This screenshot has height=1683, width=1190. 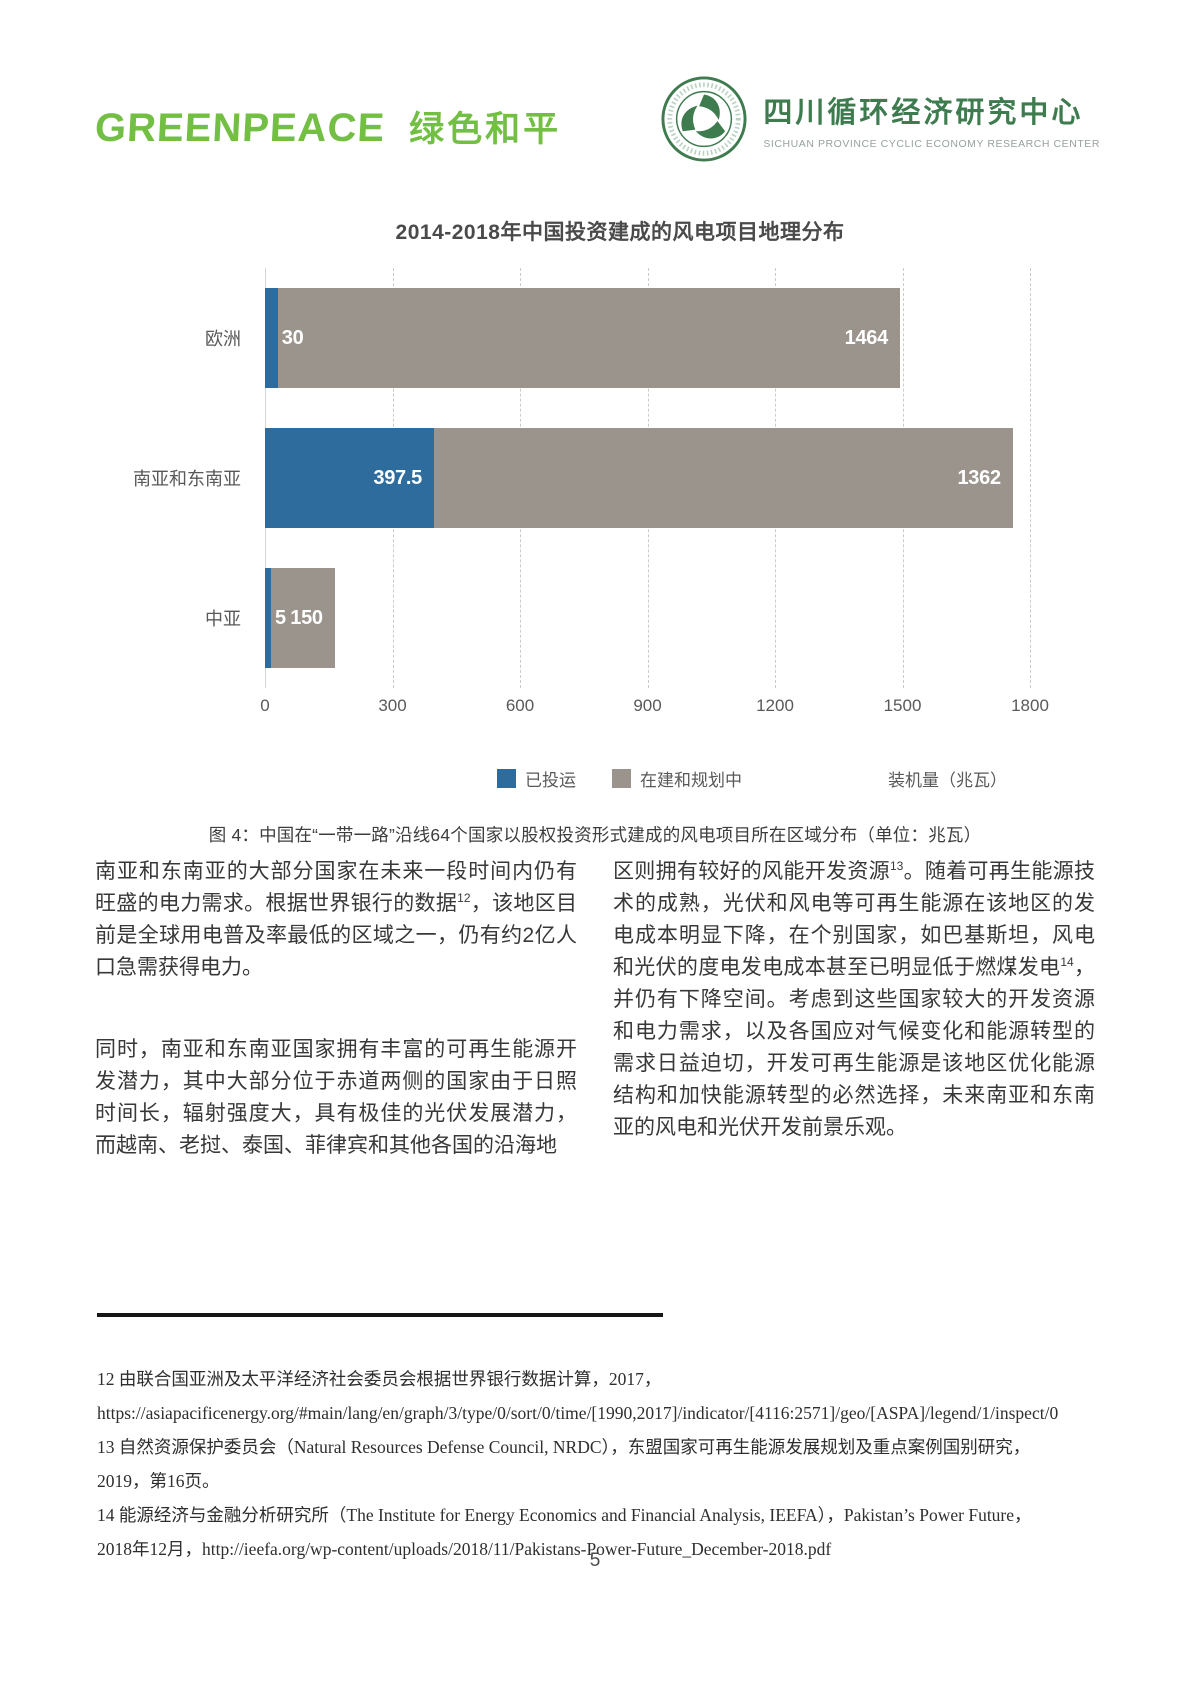 What do you see at coordinates (923, 112) in the screenshot?
I see `research-center-name-zh: 四川循环经济研究中心` at bounding box center [923, 112].